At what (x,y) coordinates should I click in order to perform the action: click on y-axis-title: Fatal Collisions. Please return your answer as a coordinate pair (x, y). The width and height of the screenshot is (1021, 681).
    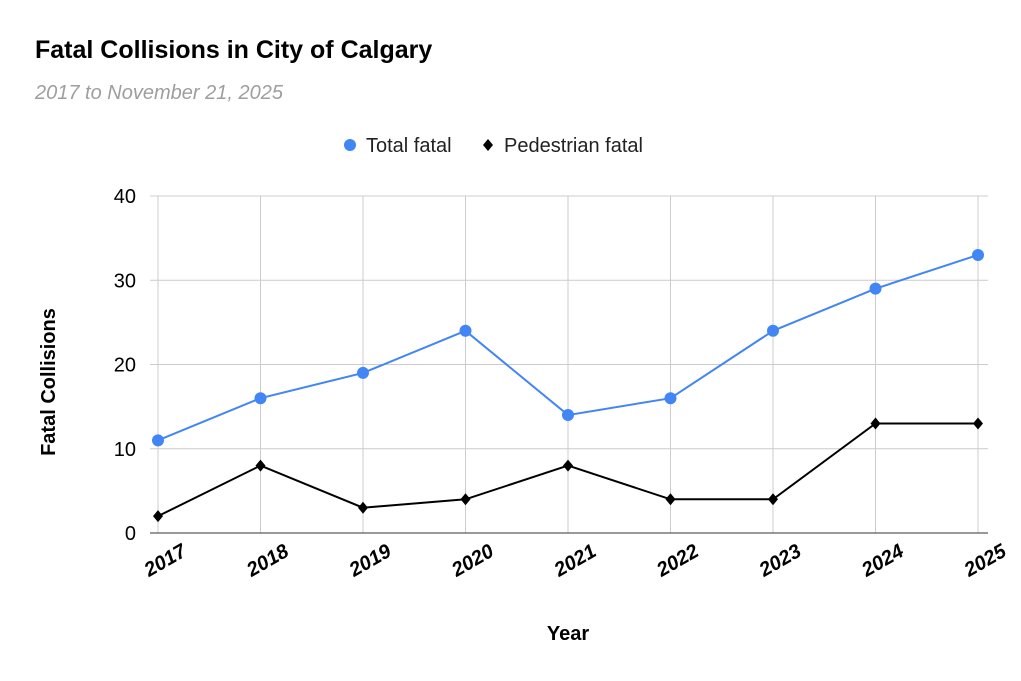
    Looking at the image, I should click on (49, 382).